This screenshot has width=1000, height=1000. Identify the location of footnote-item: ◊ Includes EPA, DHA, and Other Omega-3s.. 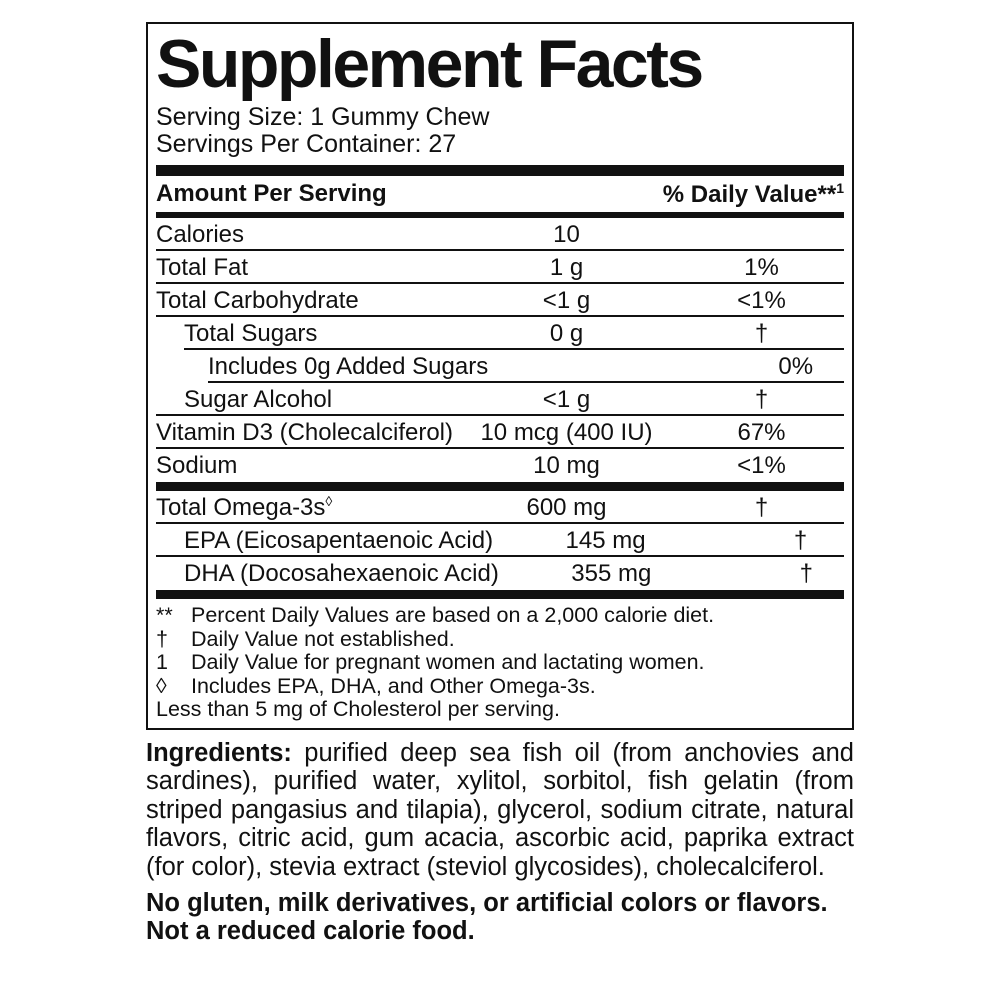
(500, 686).